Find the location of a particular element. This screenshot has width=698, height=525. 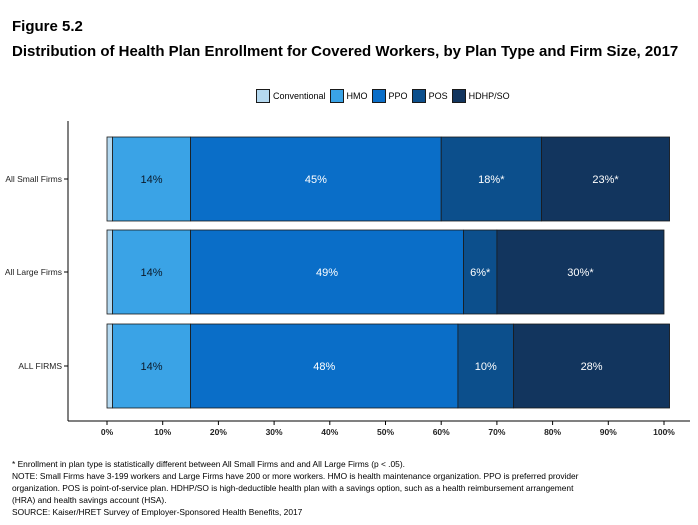

x-tick-label: 30% is located at coordinates (274, 432).